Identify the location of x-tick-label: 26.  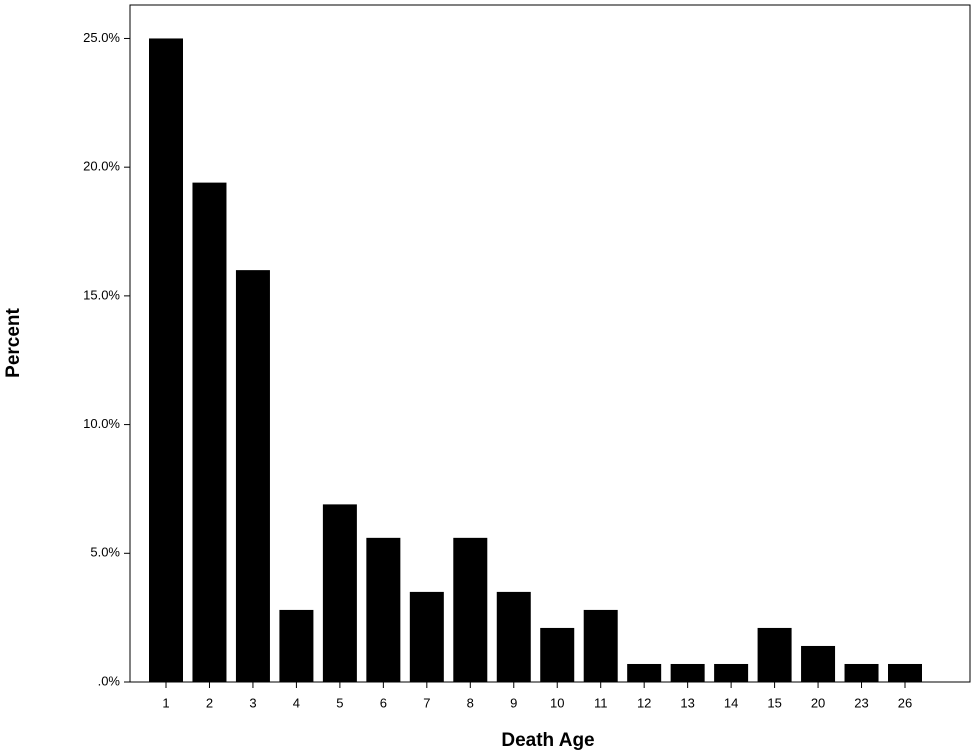
(905, 702).